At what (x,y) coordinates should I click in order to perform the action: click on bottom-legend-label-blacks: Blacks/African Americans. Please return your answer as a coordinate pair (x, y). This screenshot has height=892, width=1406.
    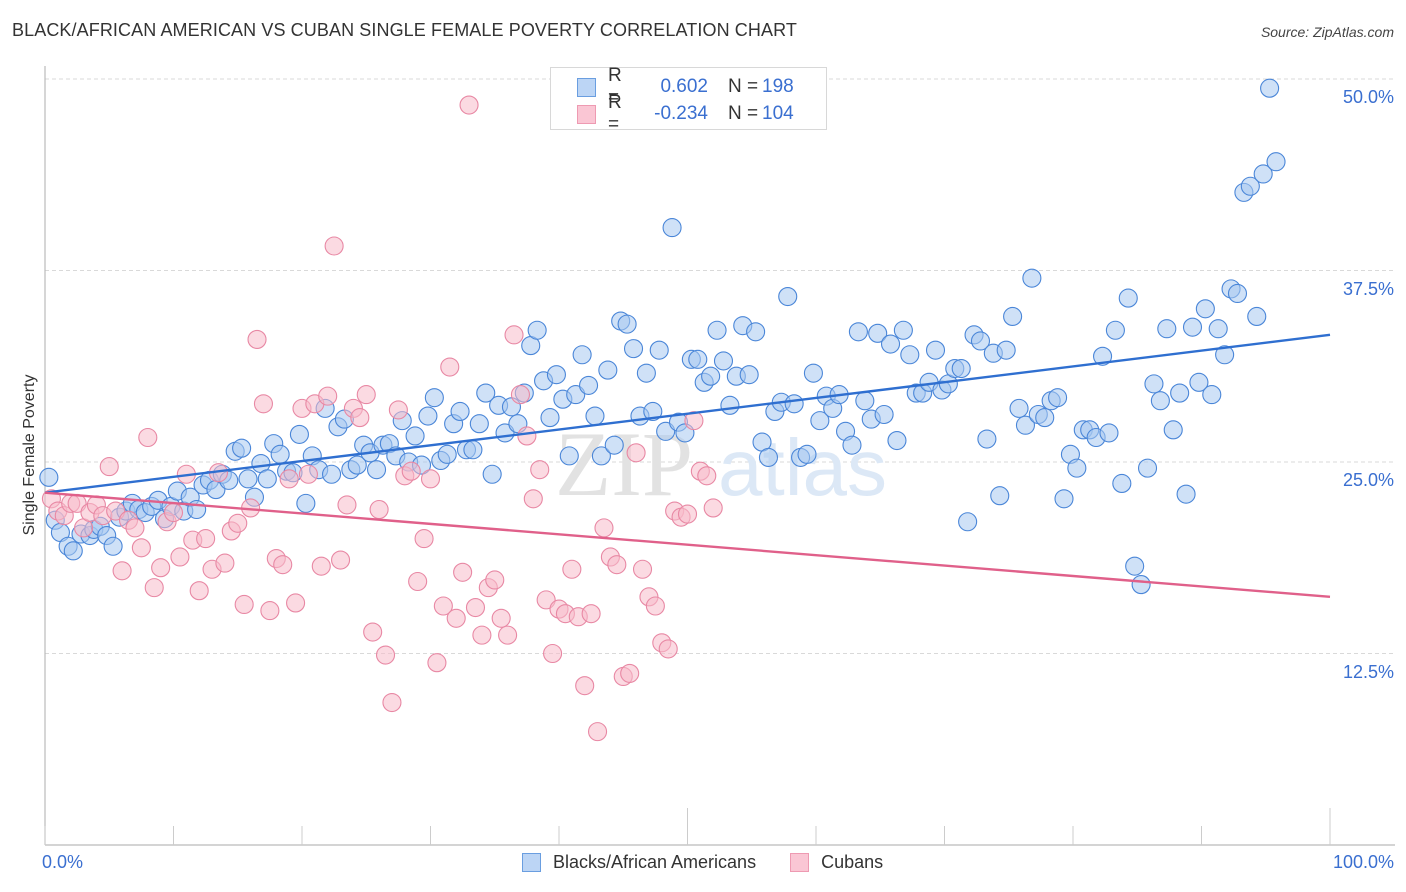
    Looking at the image, I should click on (655, 862).